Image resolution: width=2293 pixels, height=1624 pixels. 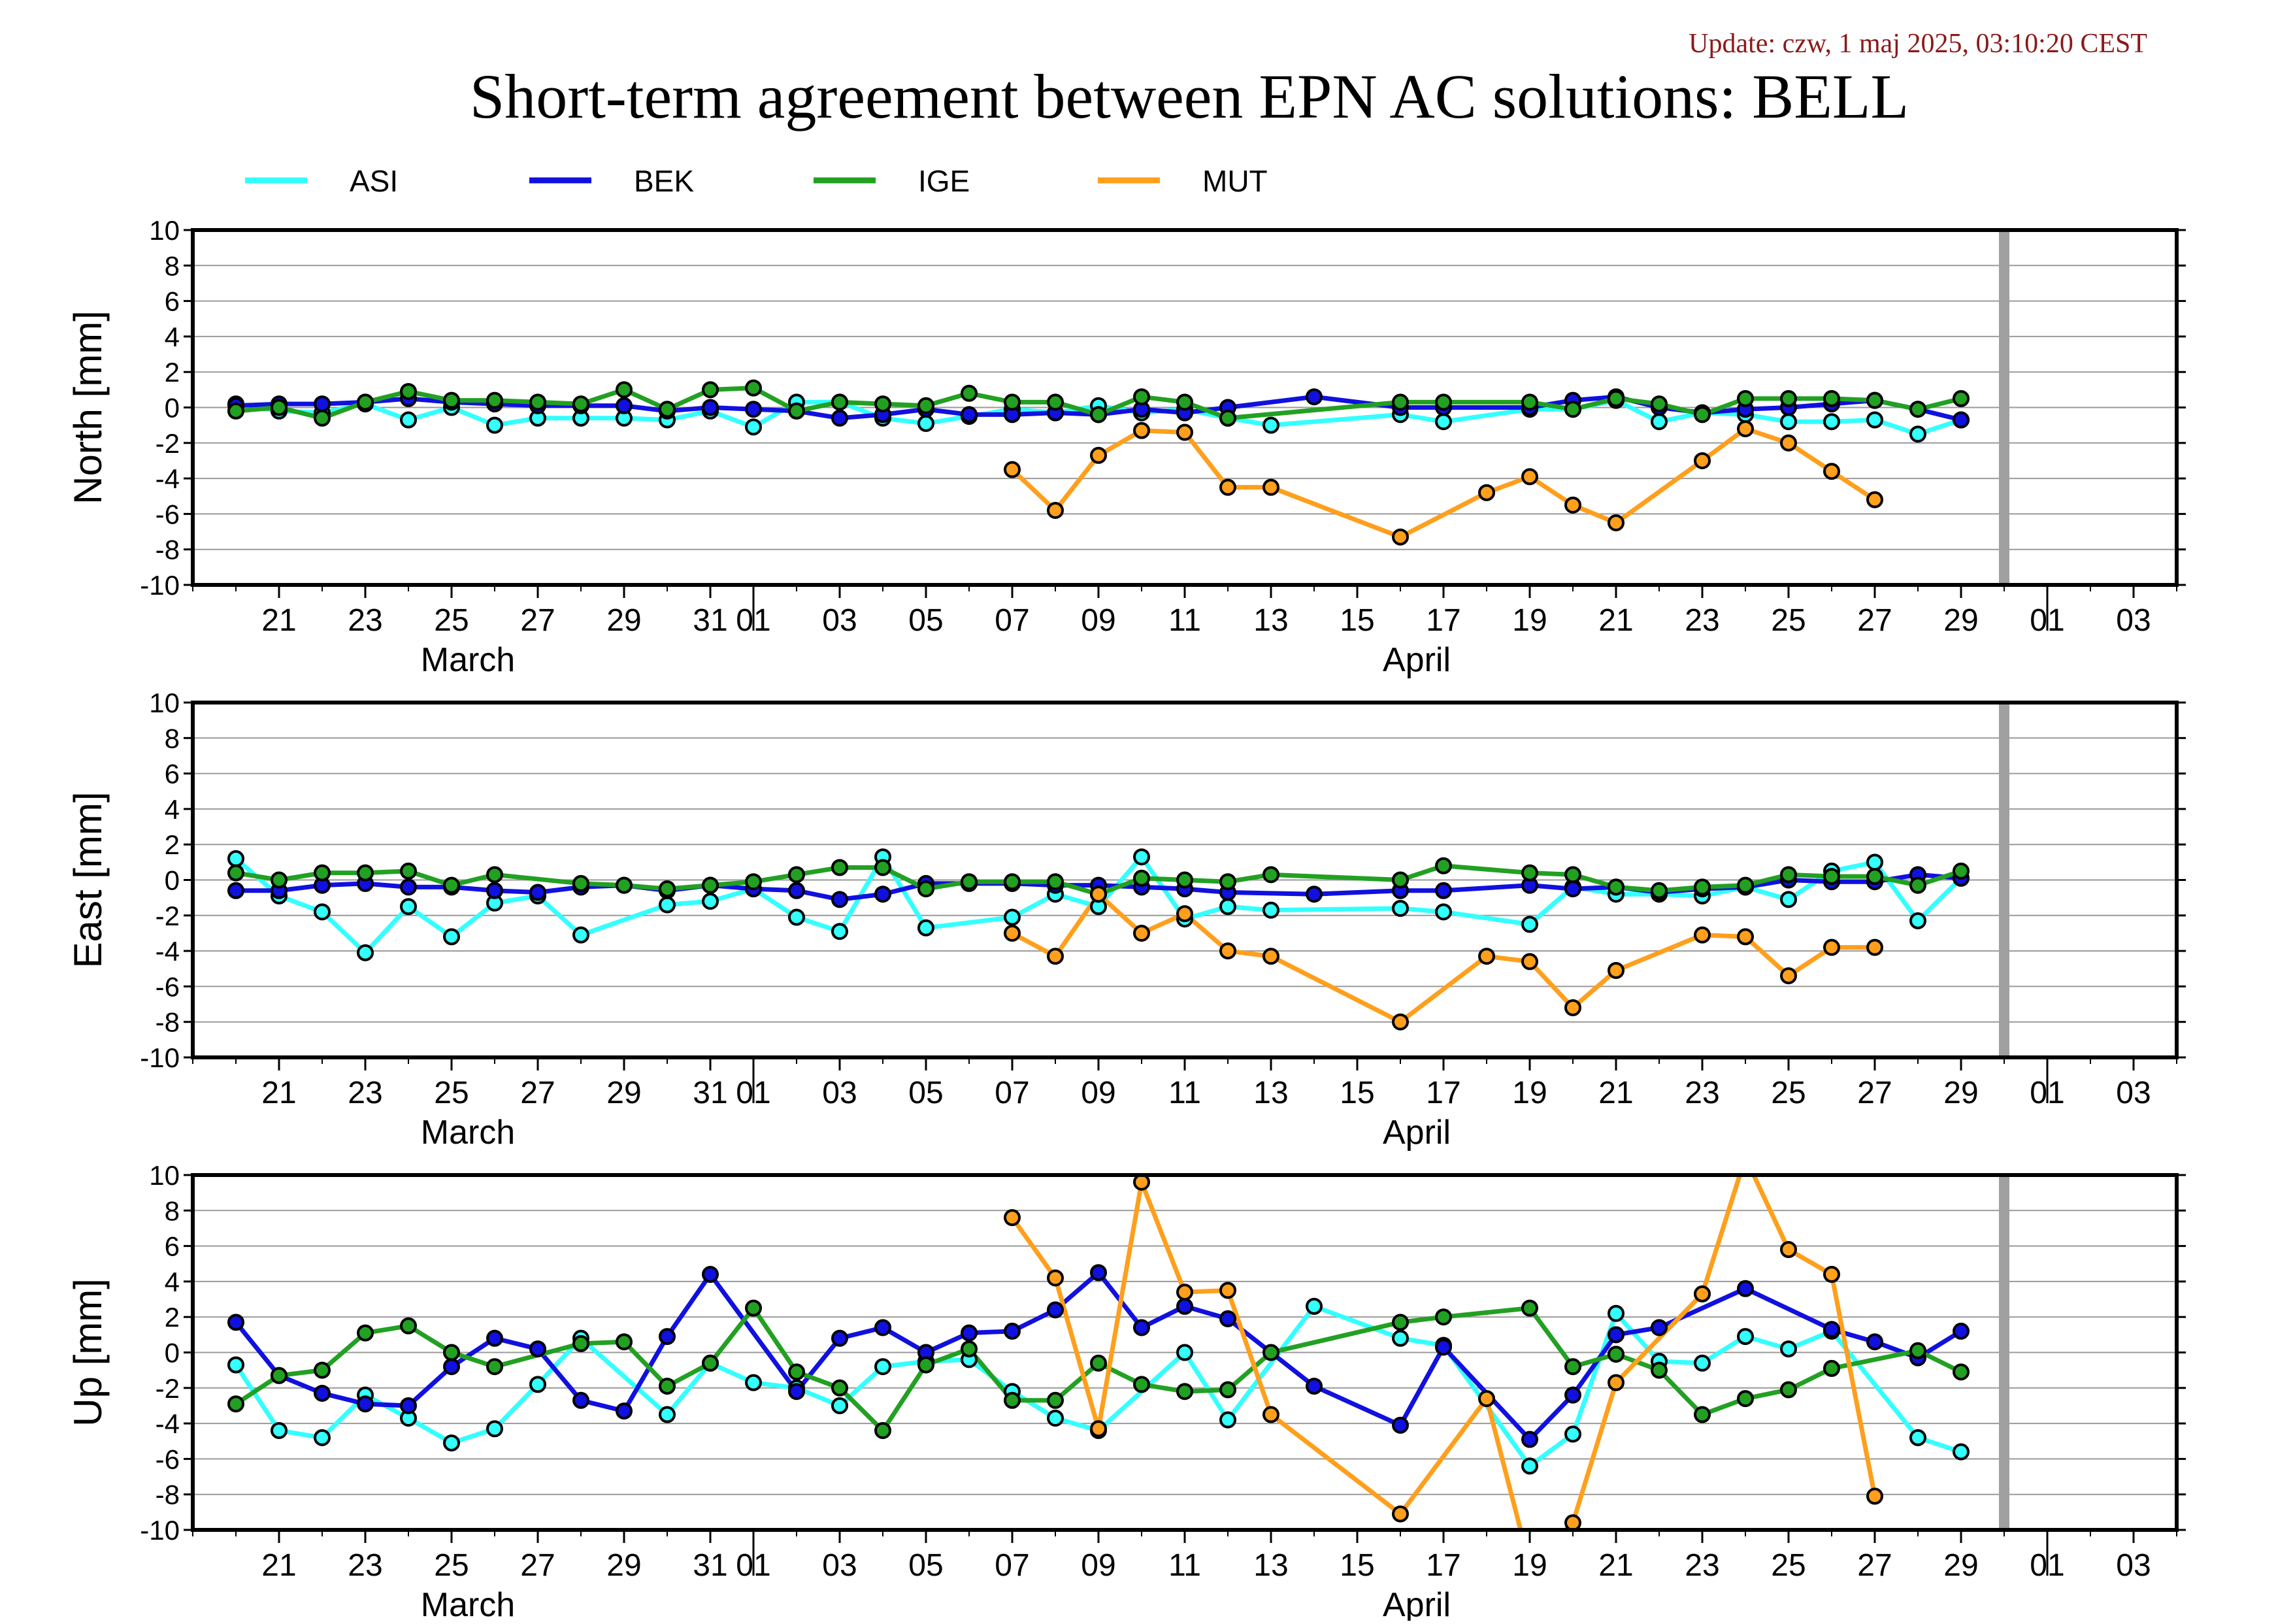 I want to click on y-tick-label: 0, so click(x=173, y=1353).